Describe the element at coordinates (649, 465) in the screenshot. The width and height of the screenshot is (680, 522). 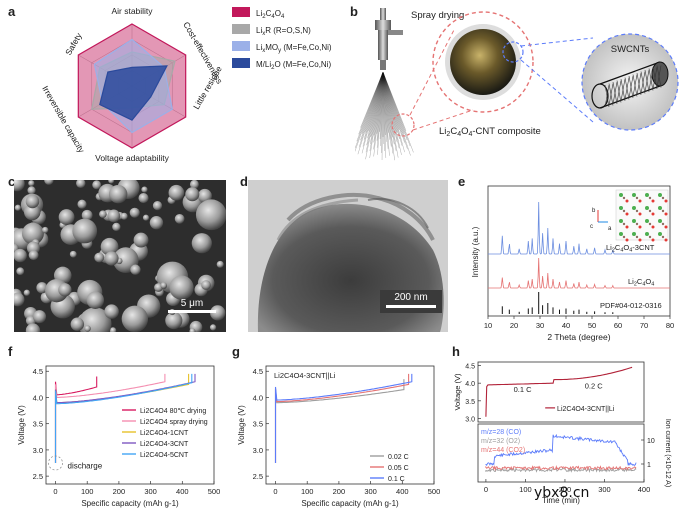
I see `y-tick-label: 1` at that location.